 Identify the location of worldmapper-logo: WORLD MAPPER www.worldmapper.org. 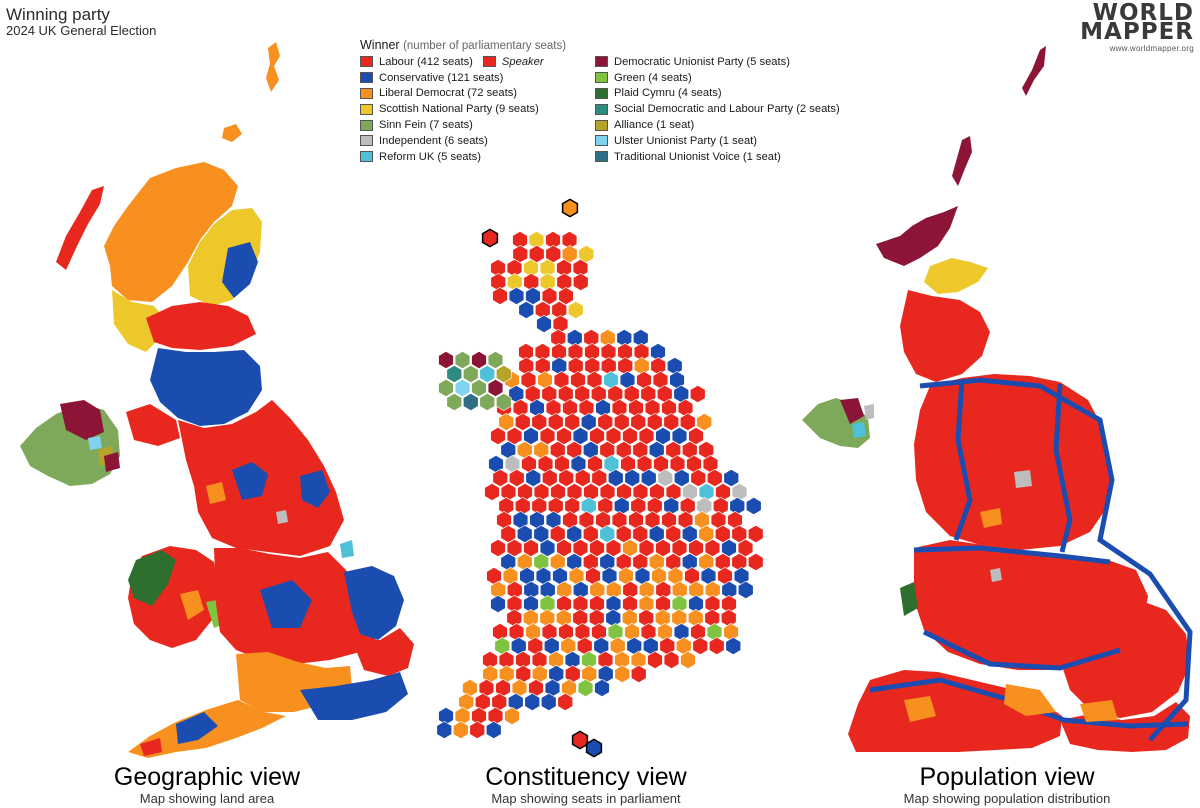
(1137, 28).